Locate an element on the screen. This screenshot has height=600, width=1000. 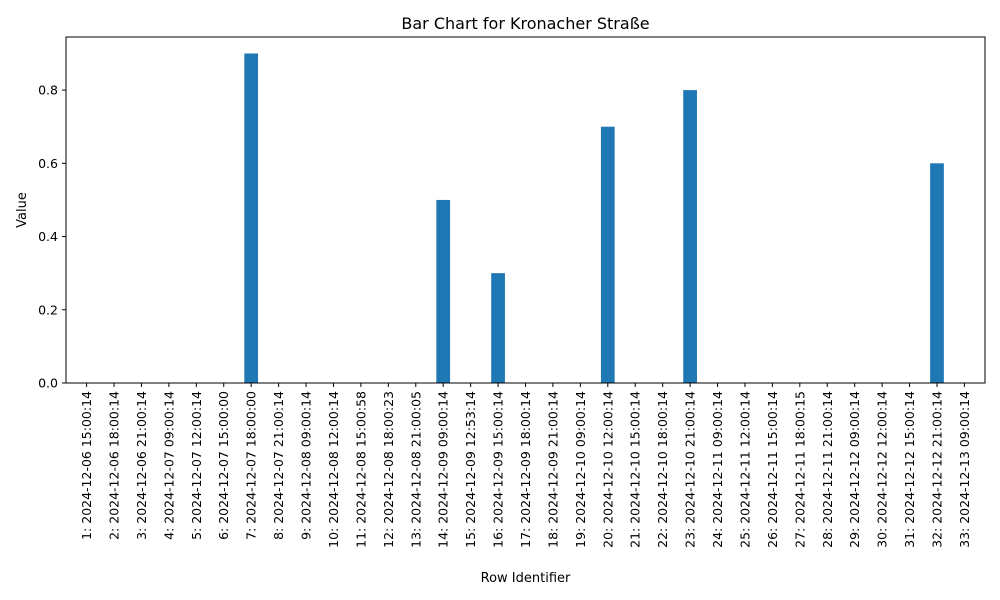
x-tick-label: 9: 2024-12-08 09:00:14 is located at coordinates (306, 465).